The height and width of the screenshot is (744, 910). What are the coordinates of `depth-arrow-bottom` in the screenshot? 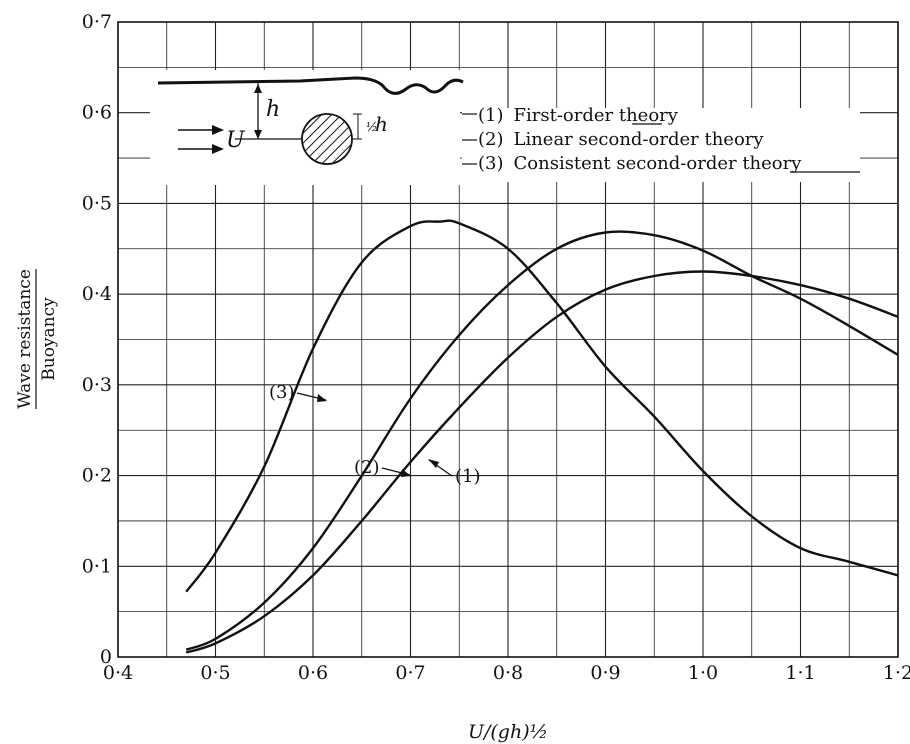 It's located at (258, 134).